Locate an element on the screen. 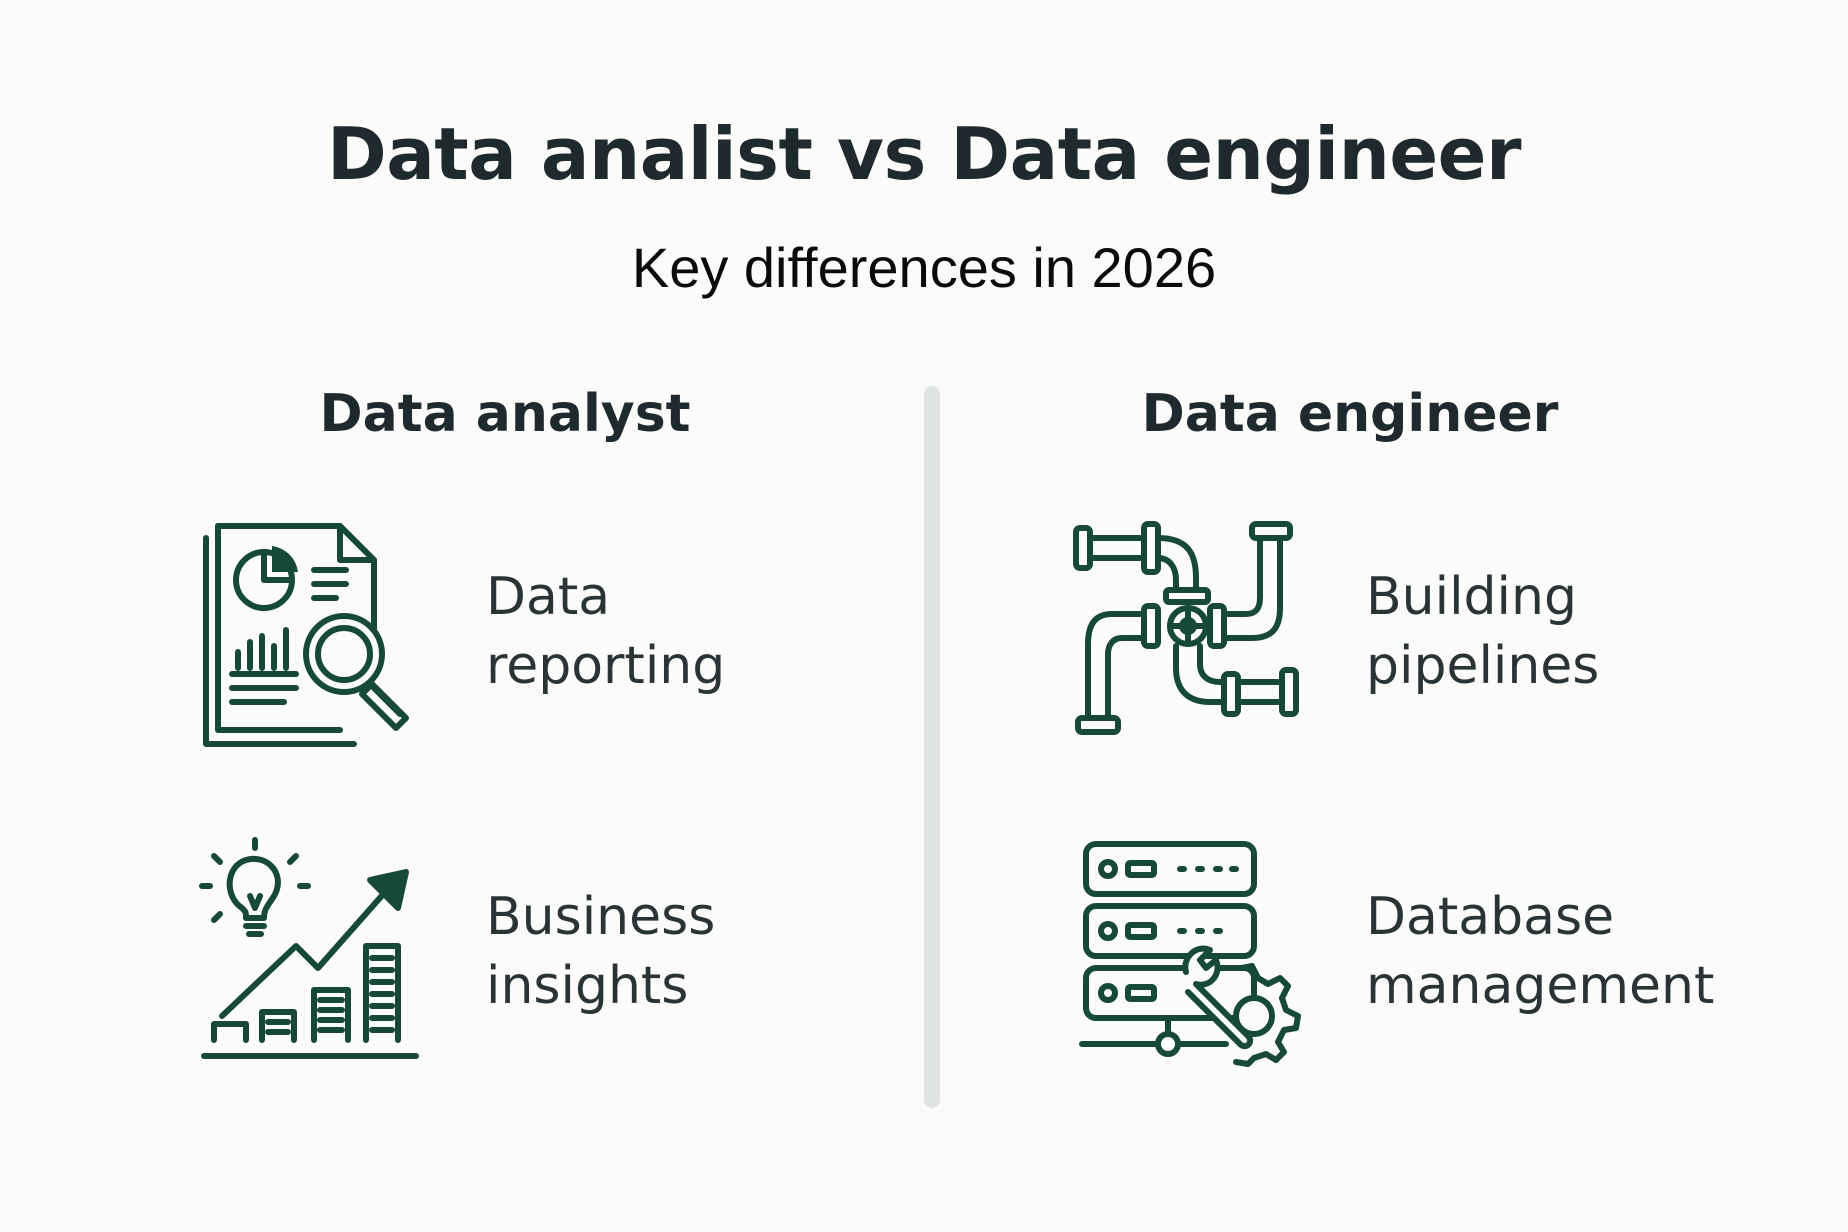  item-line: Database is located at coordinates (1490, 917).